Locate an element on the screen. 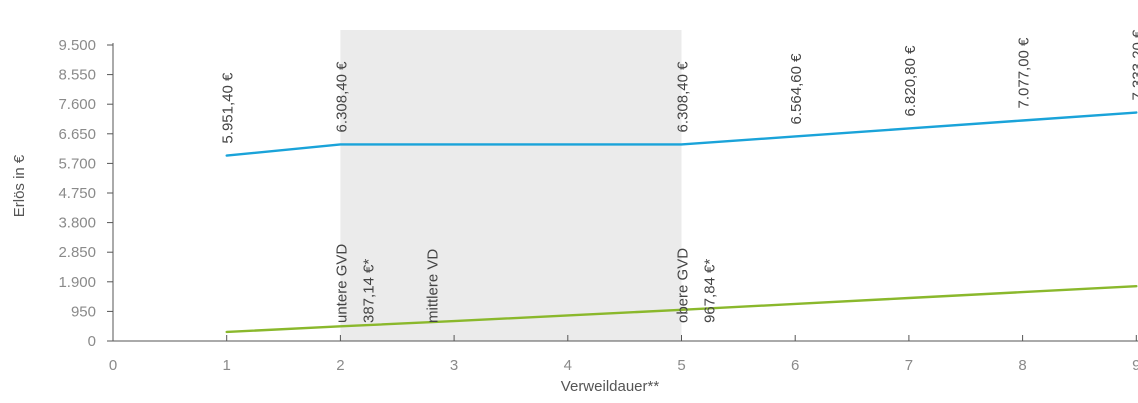 The width and height of the screenshot is (1138, 403). y-tick-label: 0 is located at coordinates (92, 341).